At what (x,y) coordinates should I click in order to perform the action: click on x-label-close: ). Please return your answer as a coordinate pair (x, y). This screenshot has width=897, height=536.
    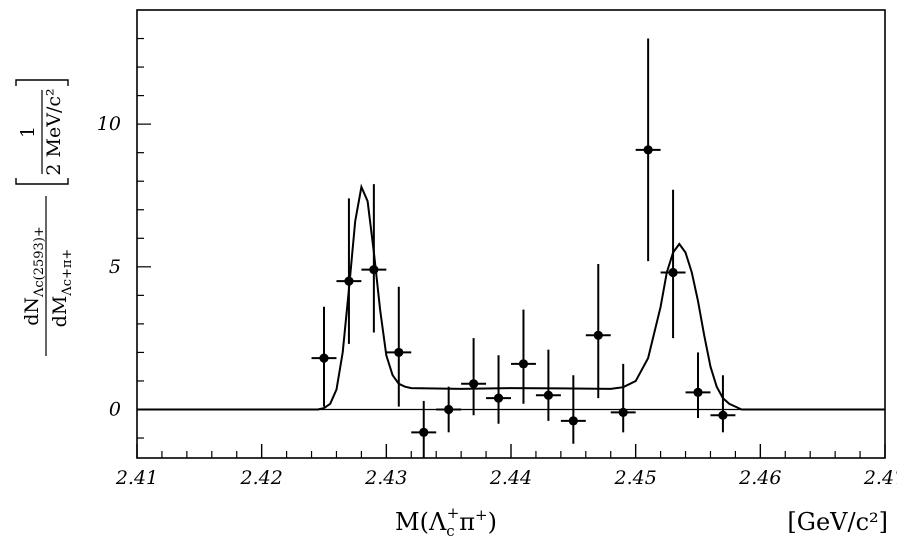
    Looking at the image, I should click on (492, 522).